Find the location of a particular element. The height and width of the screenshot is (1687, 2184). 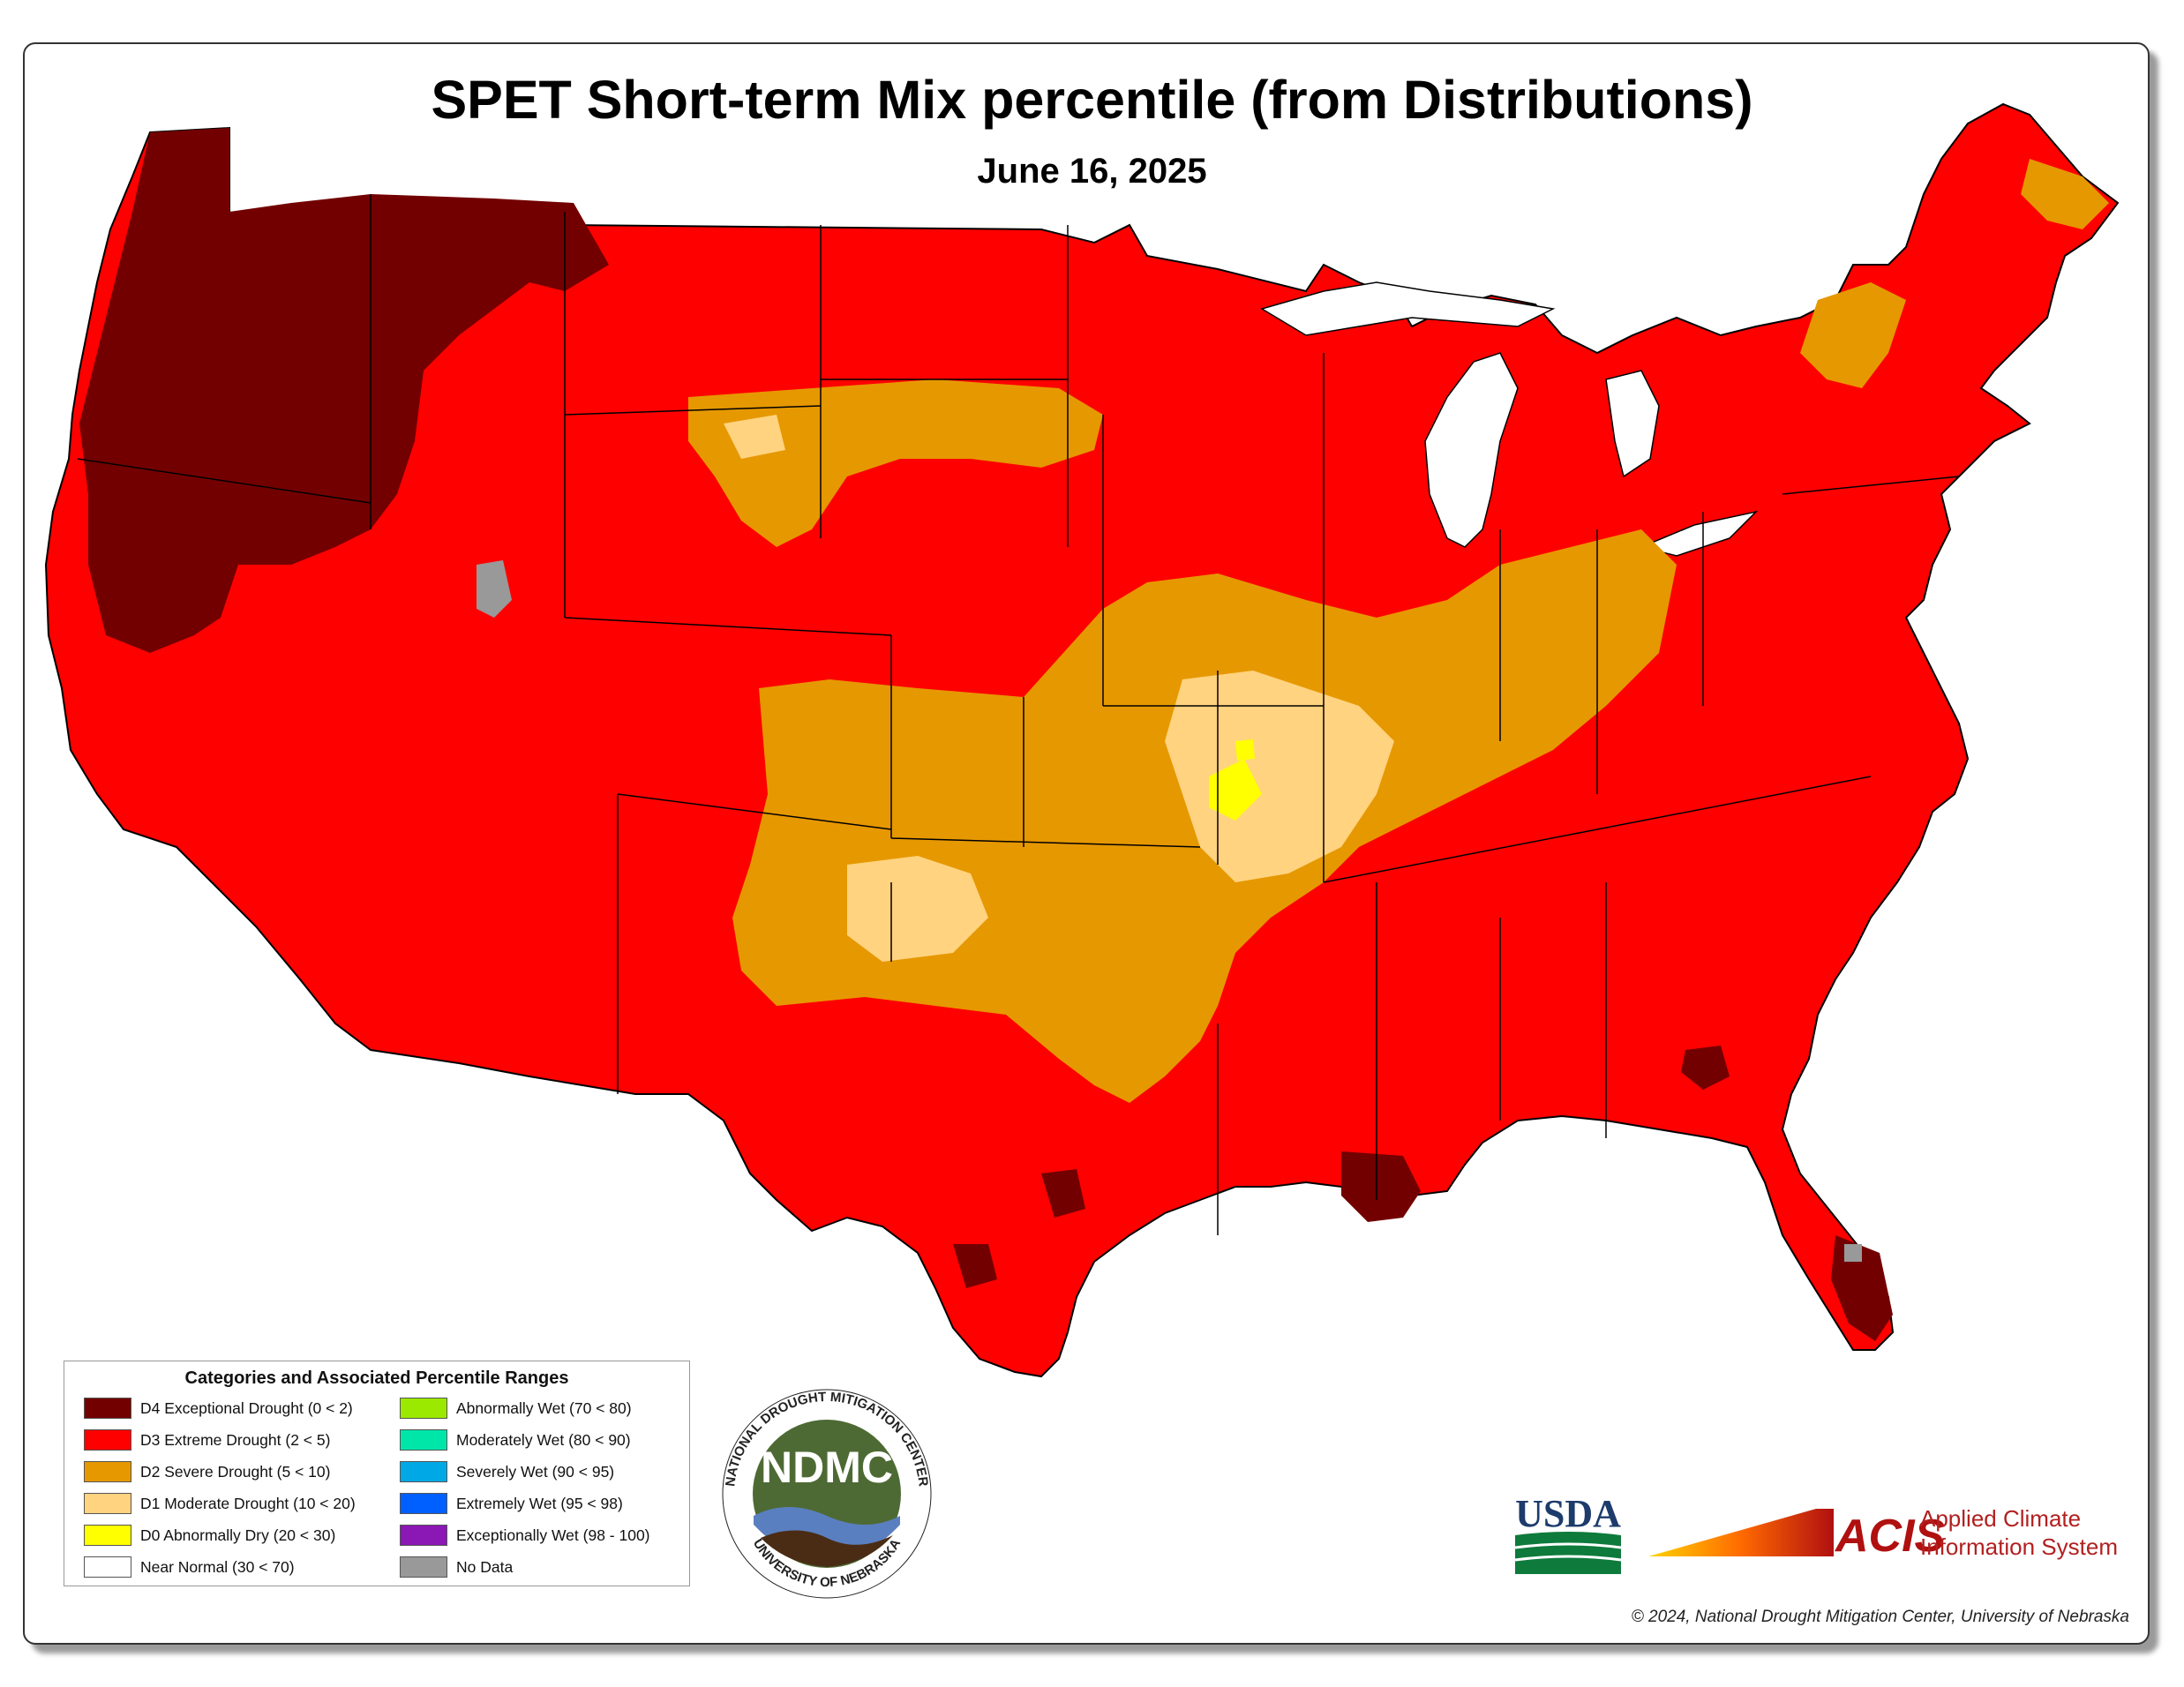

legend-label: Moderately Wet (80 < 90) is located at coordinates (543, 1439).